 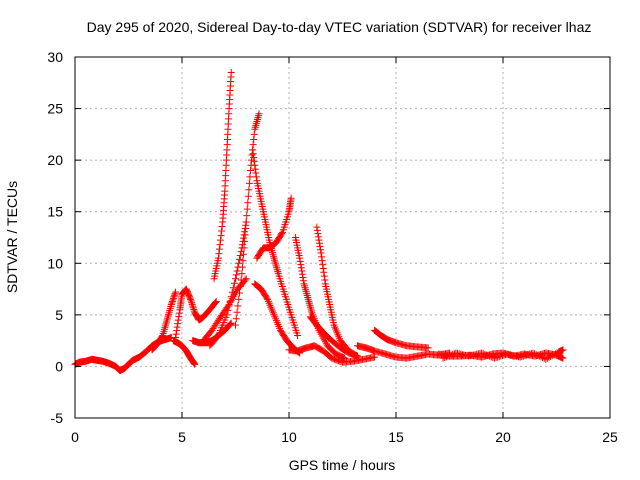 I want to click on y-tick-label: 0, so click(x=59, y=366).